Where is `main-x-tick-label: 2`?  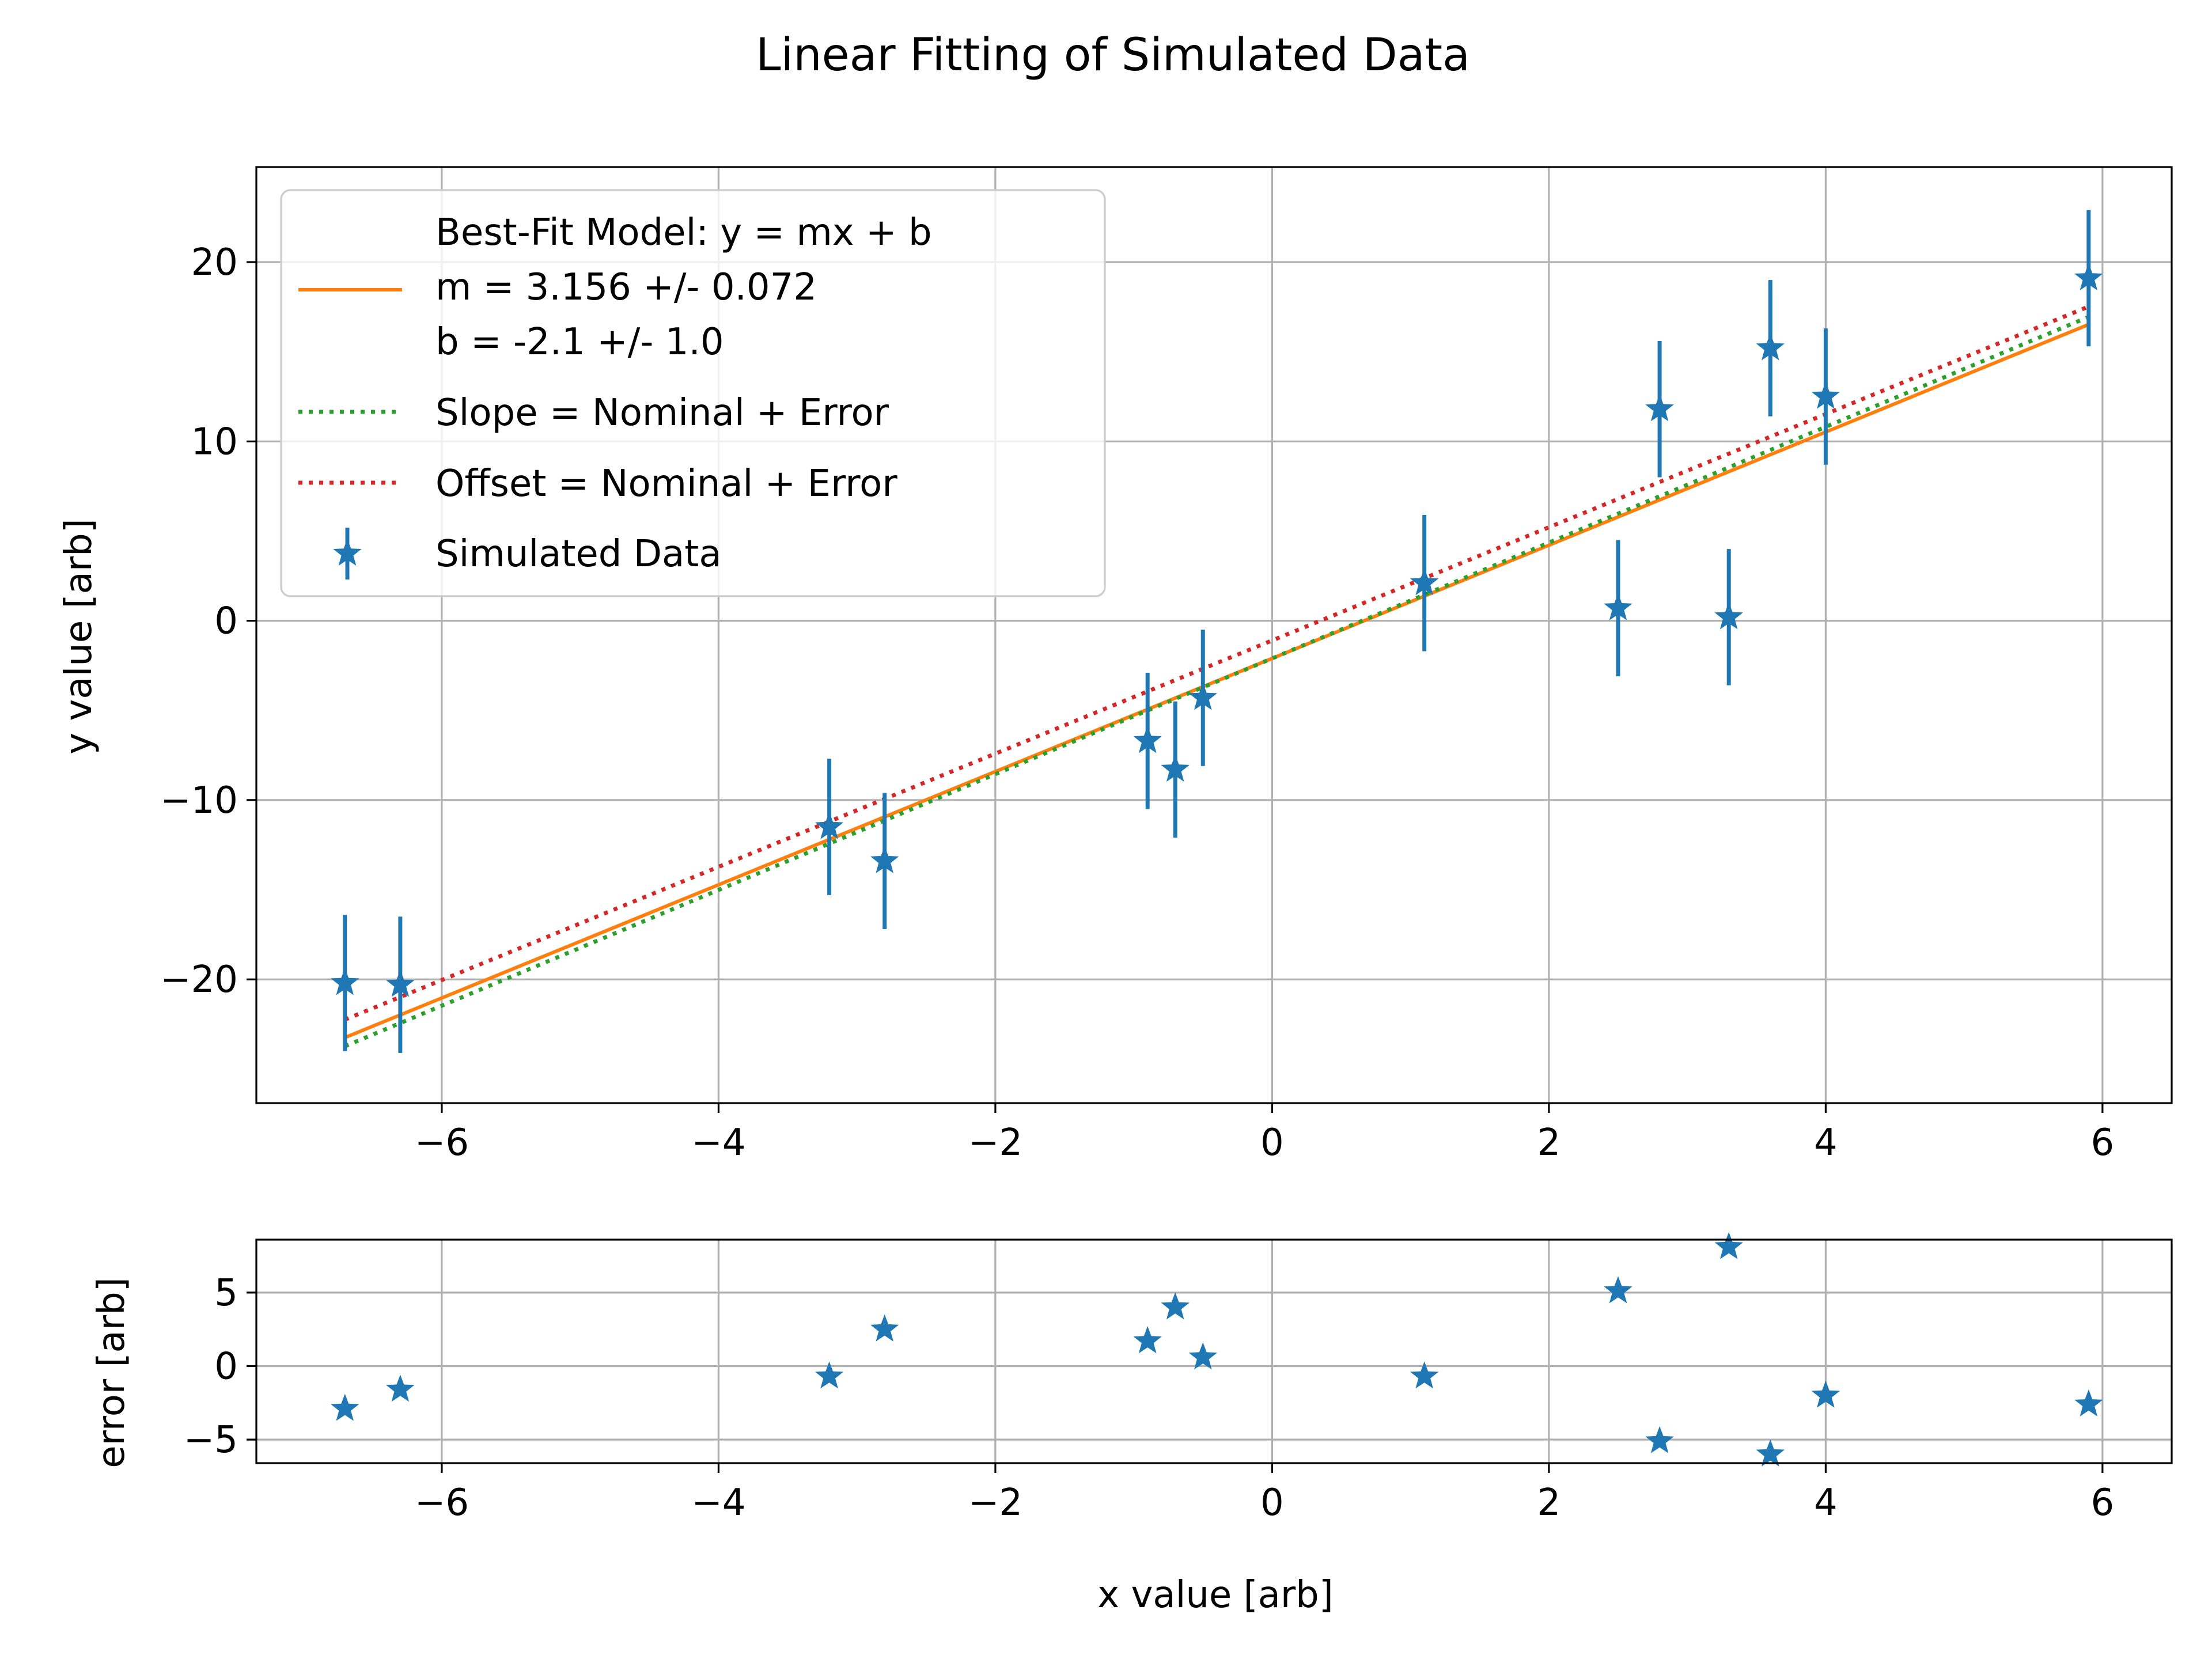
main-x-tick-label: 2 is located at coordinates (1549, 1143).